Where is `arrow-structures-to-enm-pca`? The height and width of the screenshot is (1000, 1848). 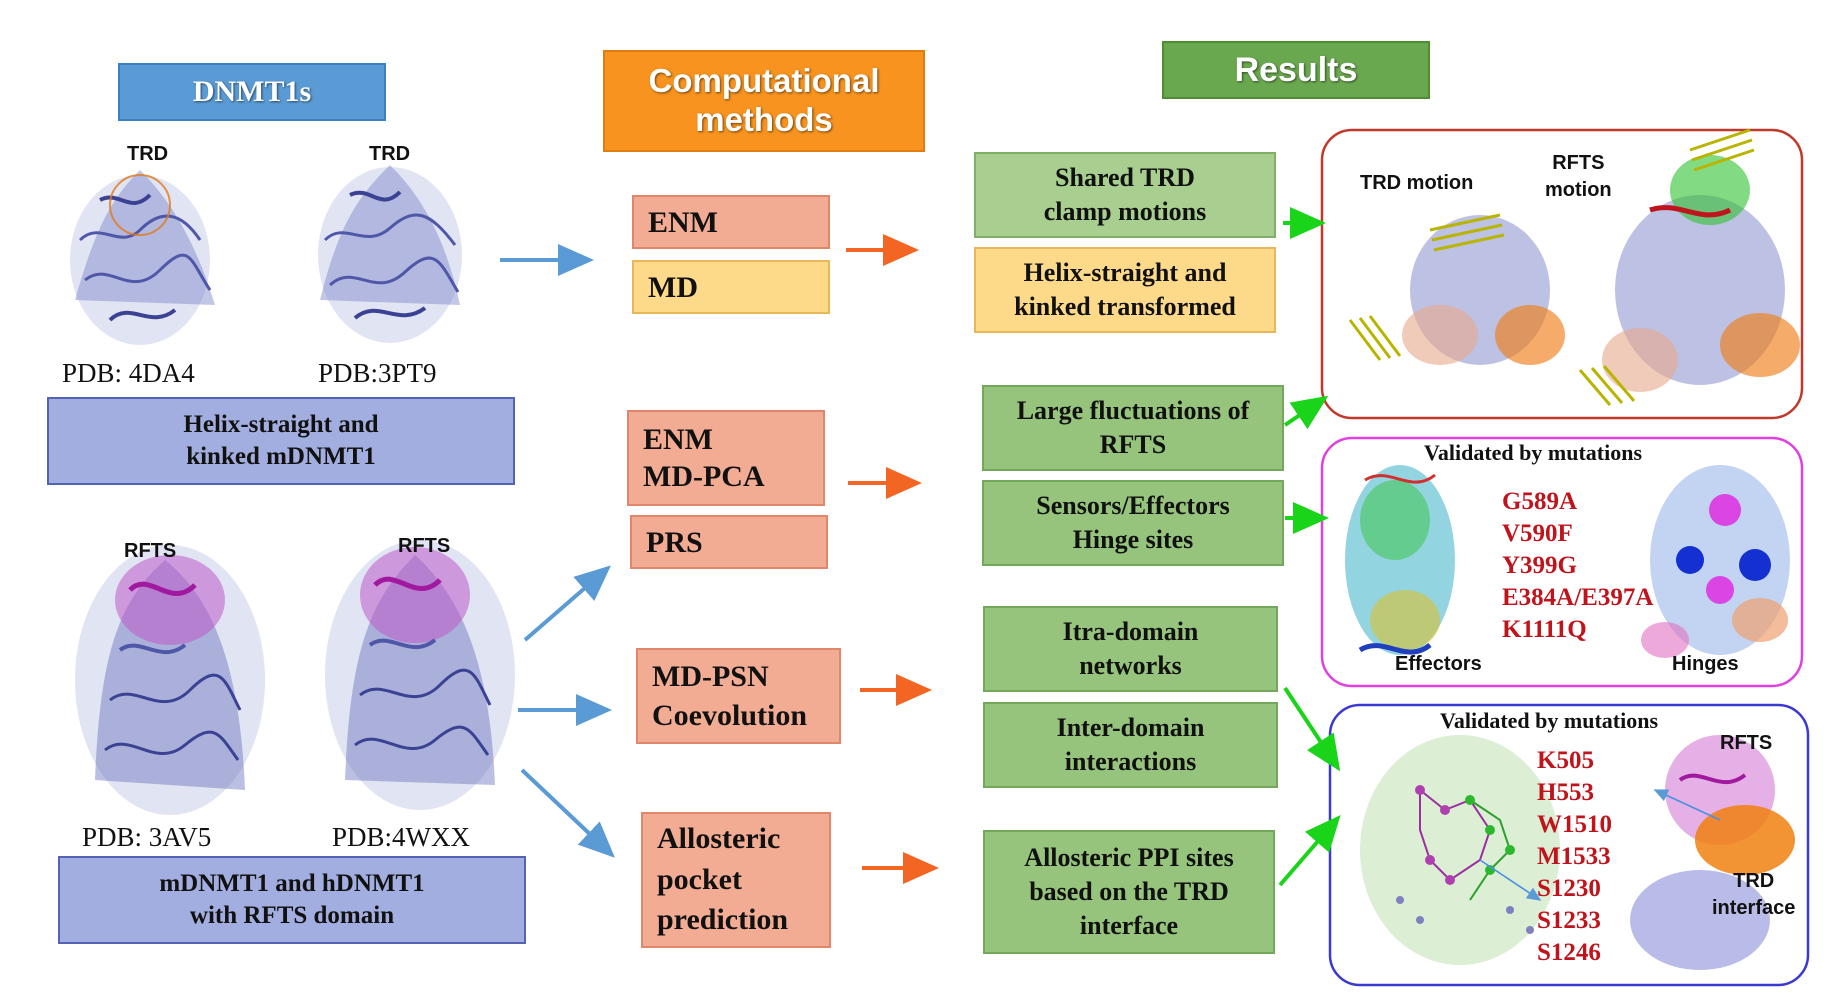
arrow-structures-to-enm-pca is located at coordinates (567, 603).